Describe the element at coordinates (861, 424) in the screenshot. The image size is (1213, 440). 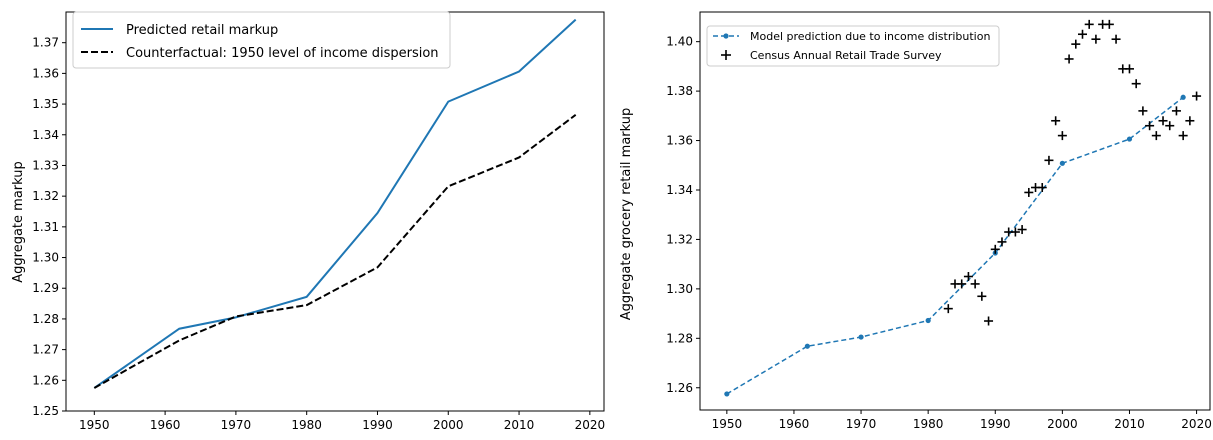
I see `x-tick-label: 1970` at that location.